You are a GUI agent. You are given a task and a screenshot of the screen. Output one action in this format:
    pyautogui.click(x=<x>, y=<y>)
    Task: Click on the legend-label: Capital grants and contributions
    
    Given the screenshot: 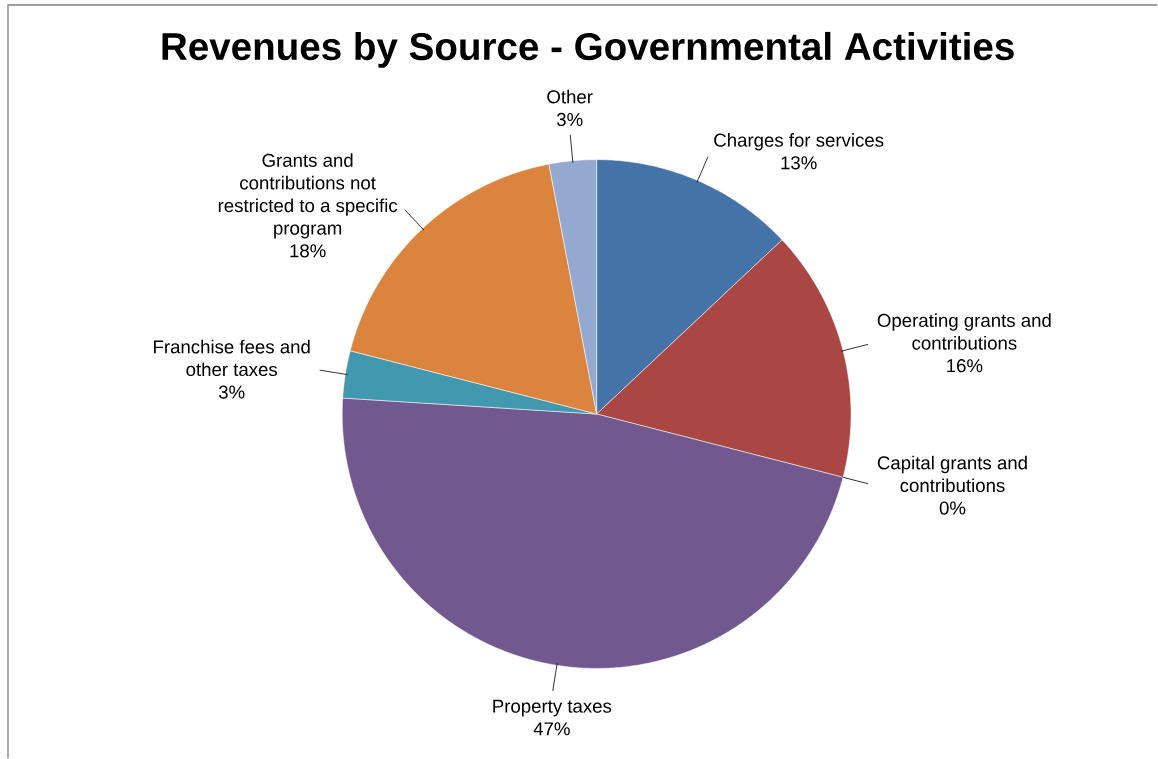 What is the action you would take?
    pyautogui.click(x=952, y=474)
    